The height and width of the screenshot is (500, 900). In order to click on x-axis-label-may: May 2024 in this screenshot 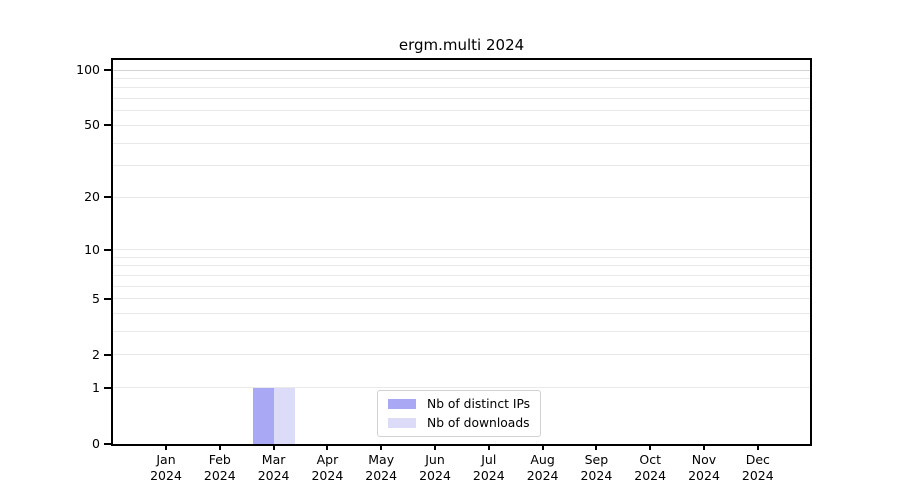, I will do `click(381, 468)`.